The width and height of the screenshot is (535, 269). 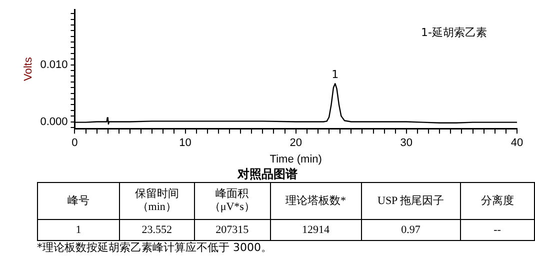 What do you see at coordinates (406, 143) in the screenshot?
I see `x-tick-label: 30` at bounding box center [406, 143].